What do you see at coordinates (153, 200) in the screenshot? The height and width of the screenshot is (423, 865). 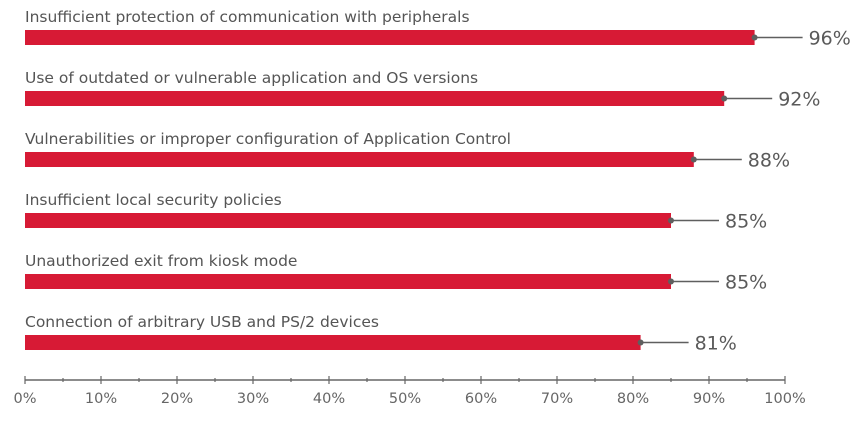 I see `category-label: Insufficient local security policies` at bounding box center [153, 200].